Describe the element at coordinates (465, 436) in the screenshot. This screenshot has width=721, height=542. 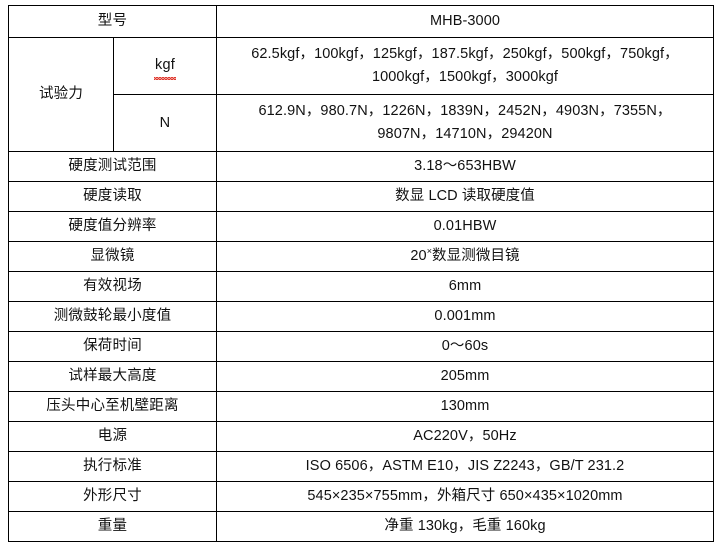
I see `row-value-power-supply: AC220V，50Hz` at that location.